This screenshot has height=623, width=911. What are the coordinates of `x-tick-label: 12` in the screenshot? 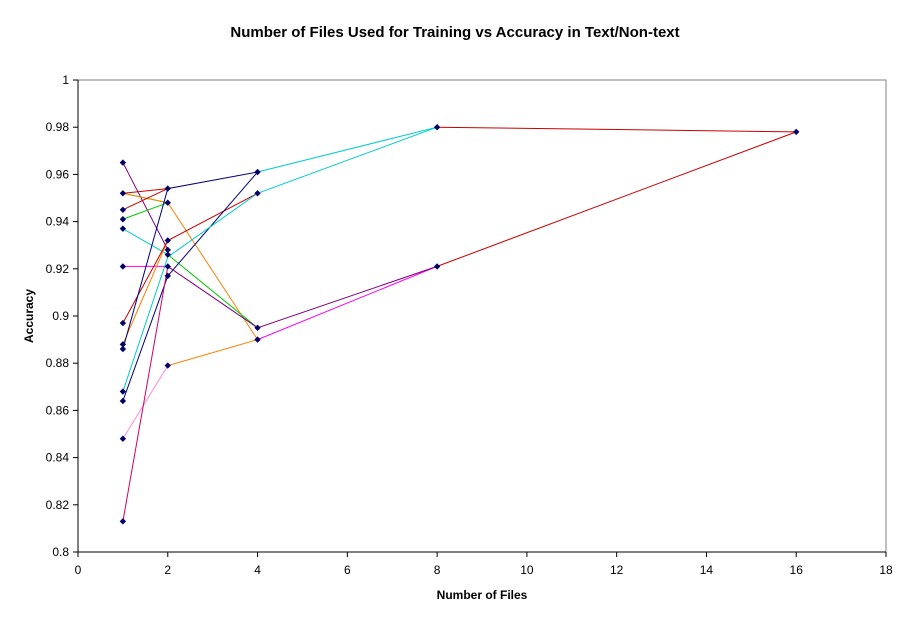 It's located at (617, 570).